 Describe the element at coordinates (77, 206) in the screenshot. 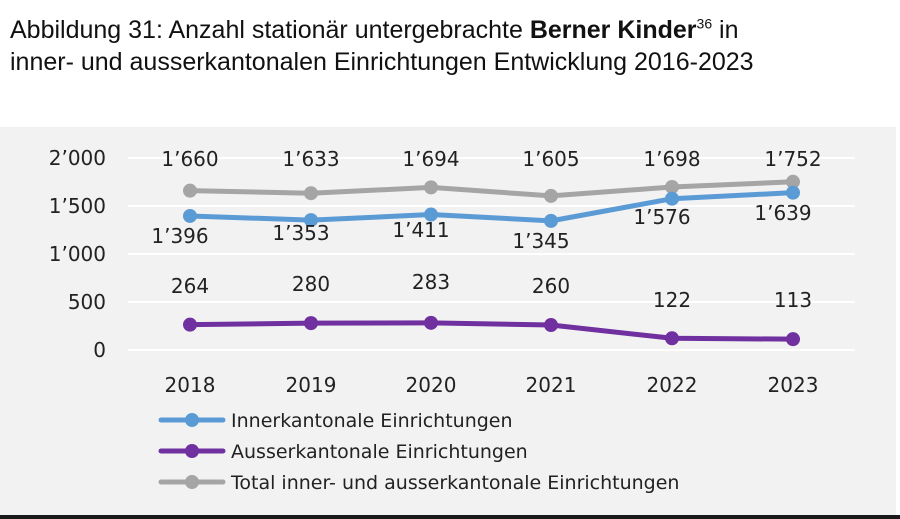

I see `y-tick-label: 1’500` at that location.